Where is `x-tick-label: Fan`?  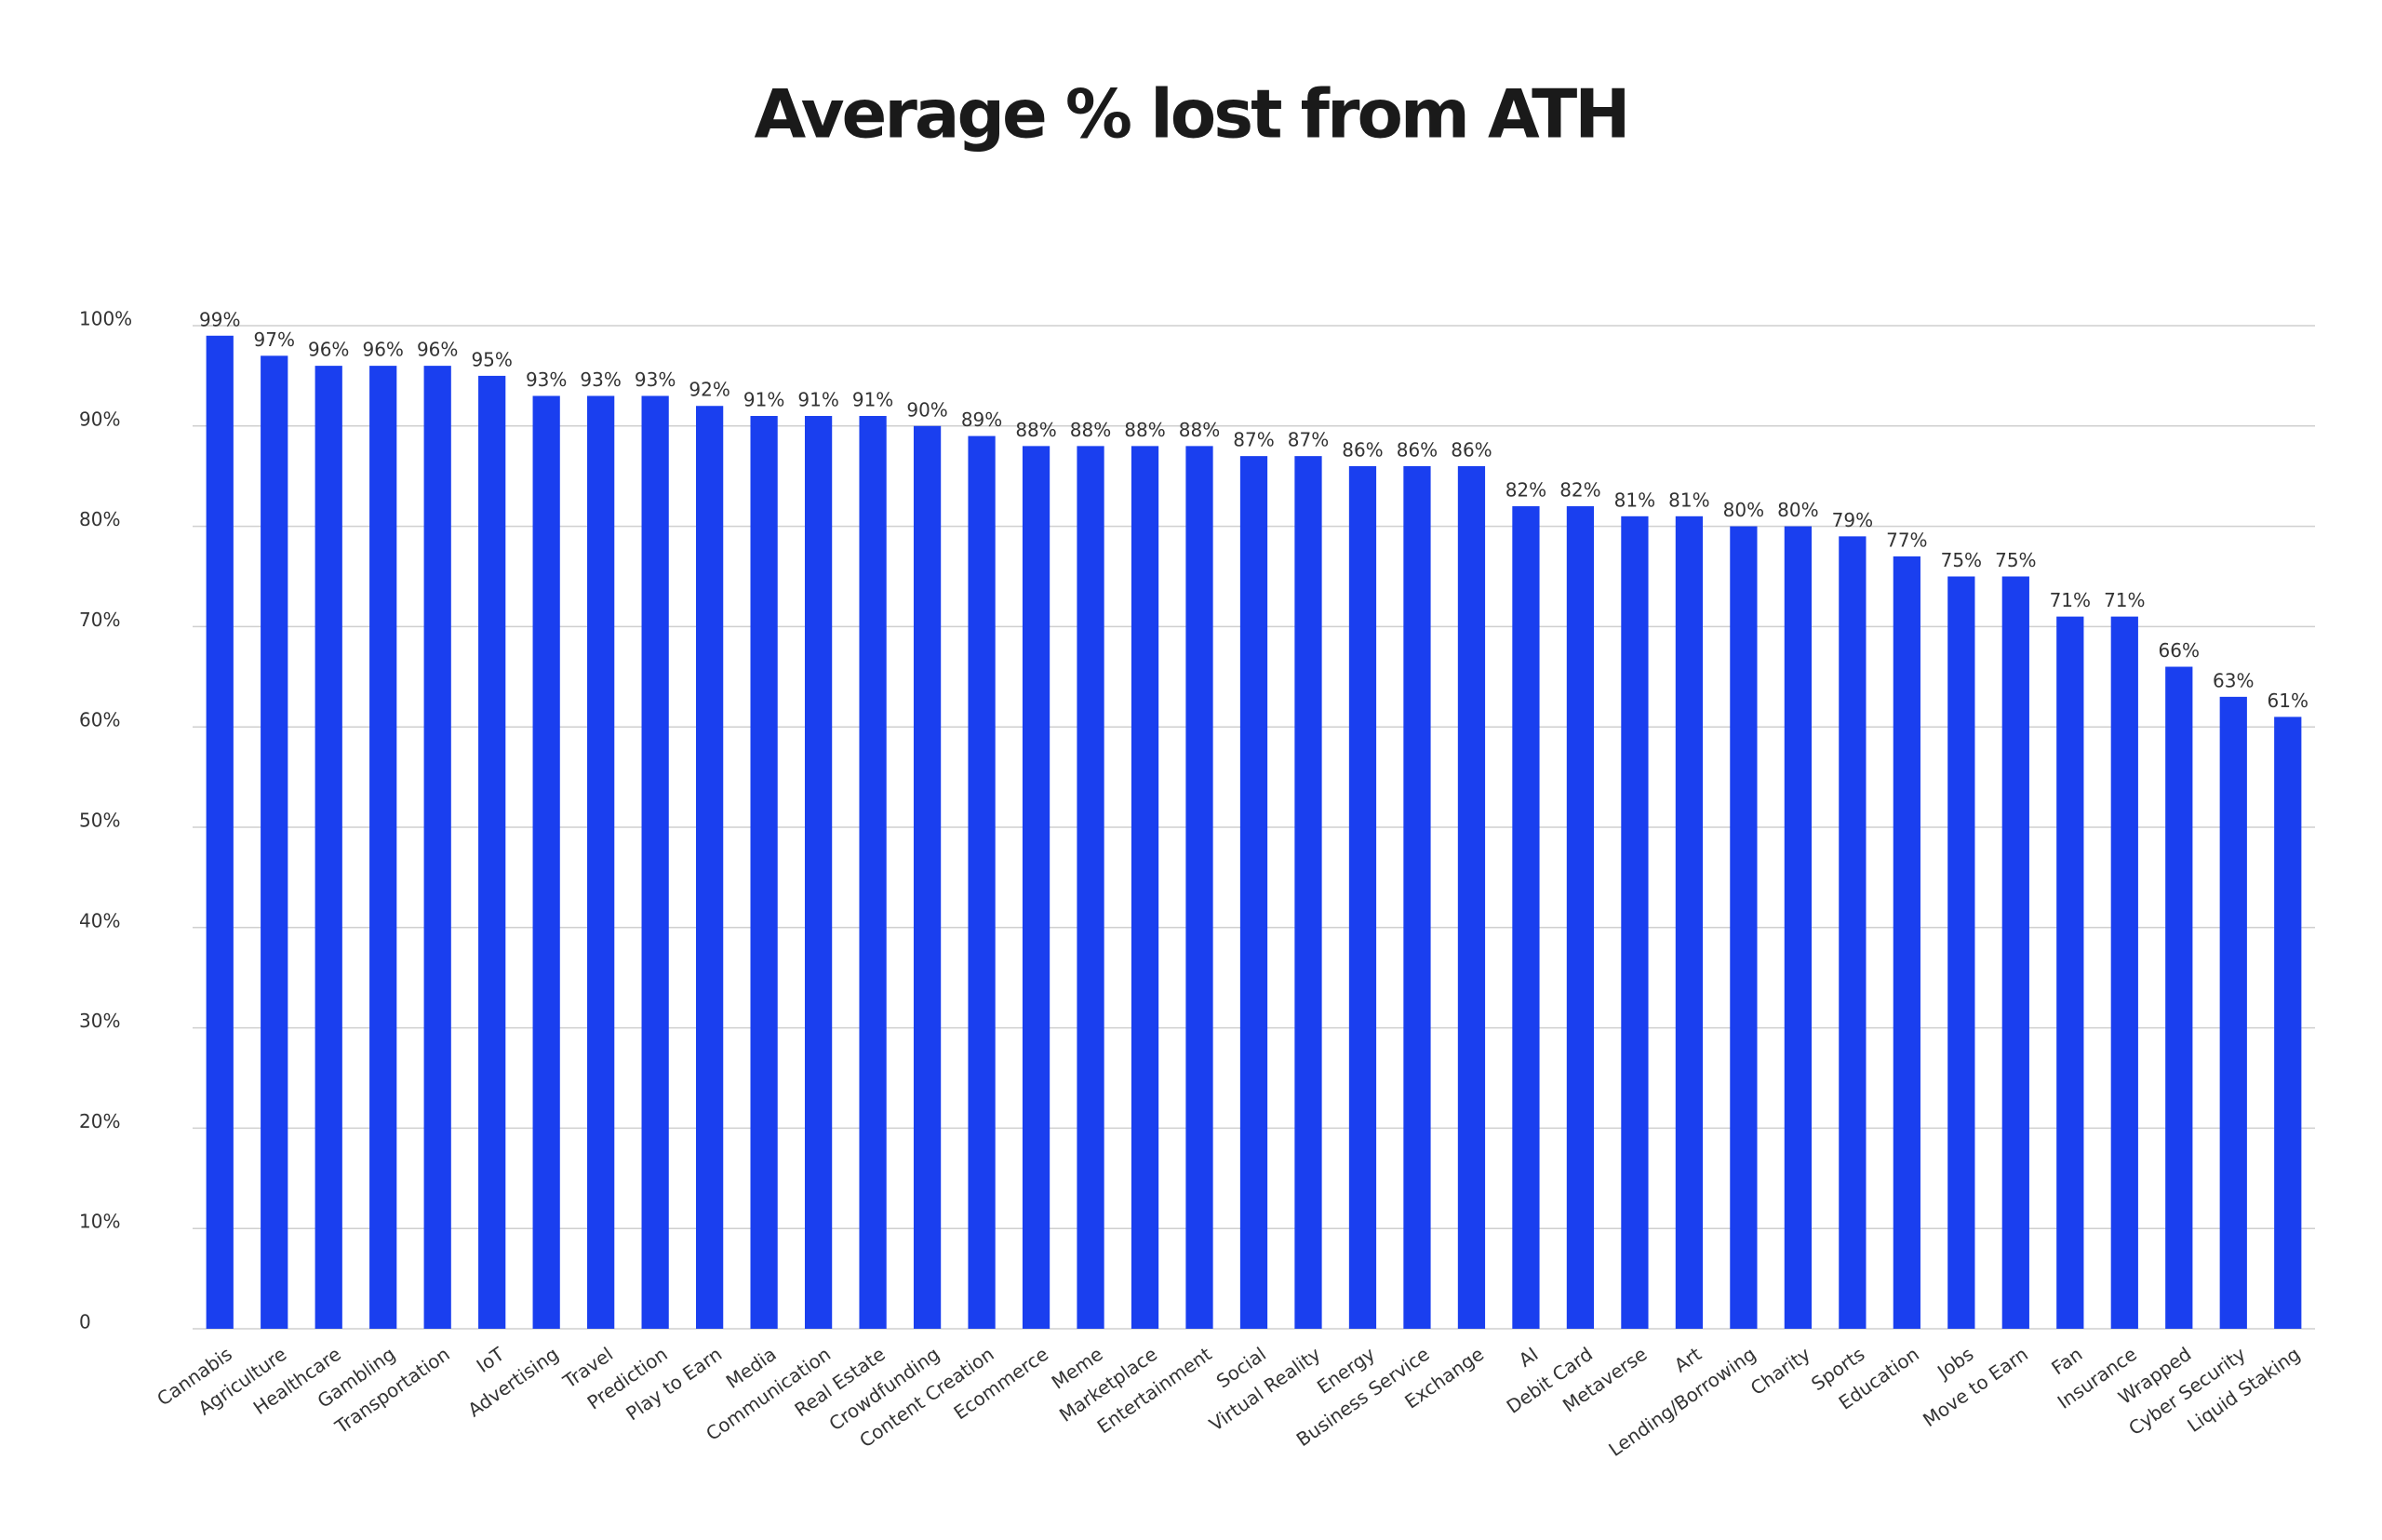
x-tick-label: Fan is located at coordinates (2066, 1361).